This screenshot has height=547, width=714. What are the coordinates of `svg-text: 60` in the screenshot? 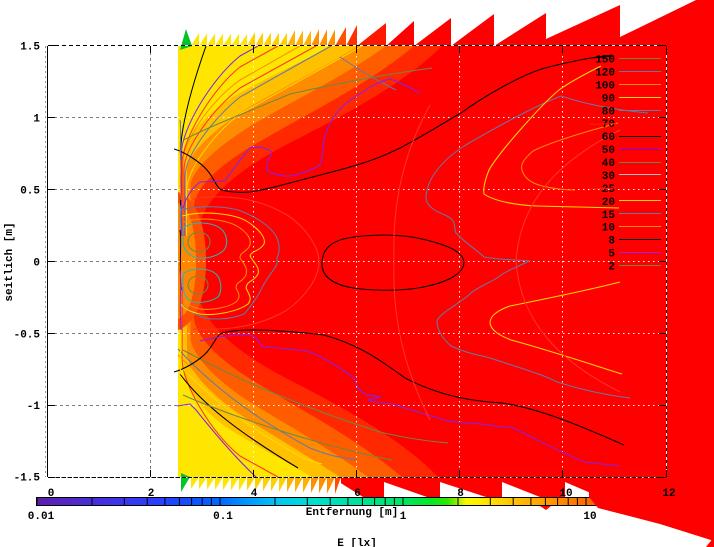 It's located at (608, 138).